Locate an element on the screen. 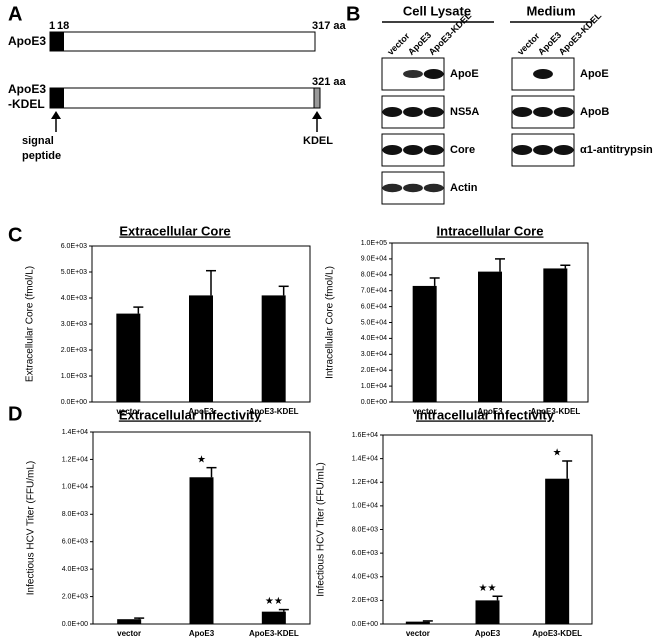  y-tick-label: 6.0E+03 is located at coordinates (75, 542).